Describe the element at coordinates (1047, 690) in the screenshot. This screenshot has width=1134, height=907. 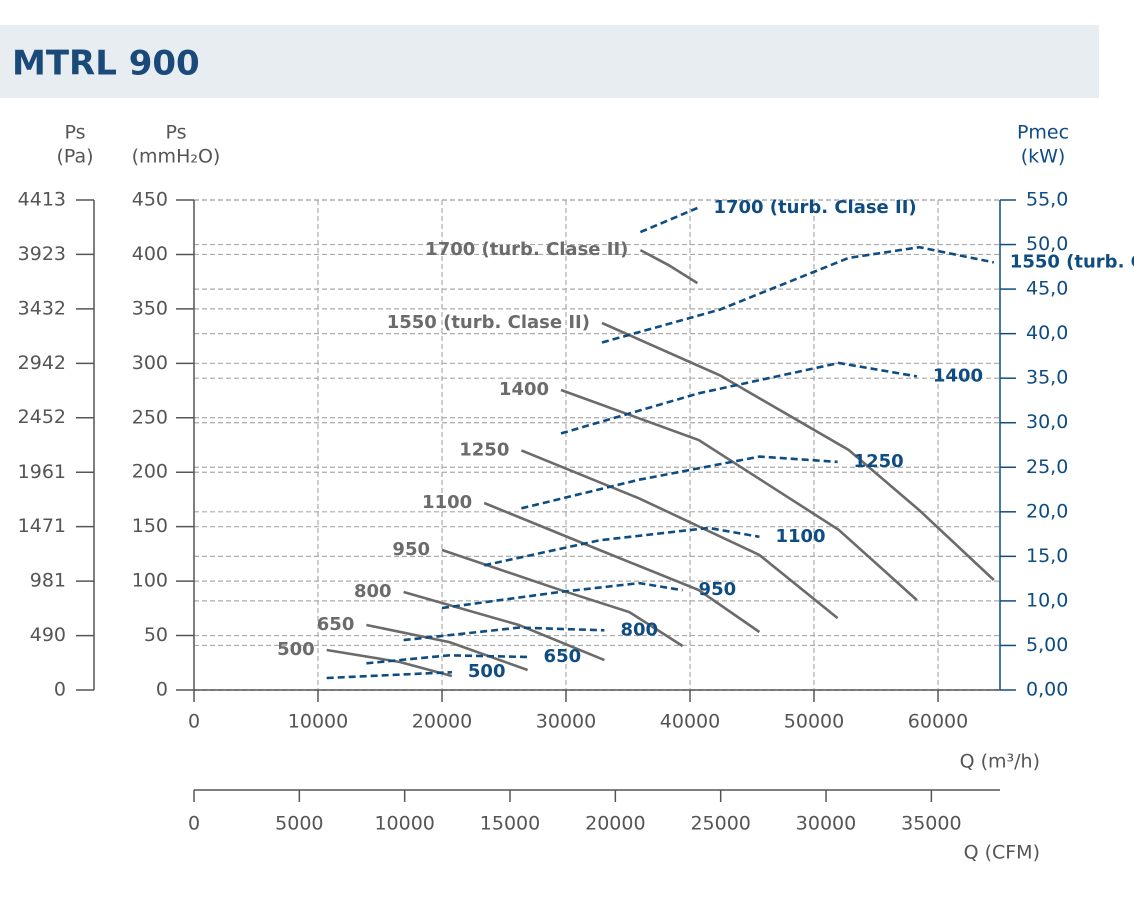
I see `y2-tick-label: 0,00` at that location.